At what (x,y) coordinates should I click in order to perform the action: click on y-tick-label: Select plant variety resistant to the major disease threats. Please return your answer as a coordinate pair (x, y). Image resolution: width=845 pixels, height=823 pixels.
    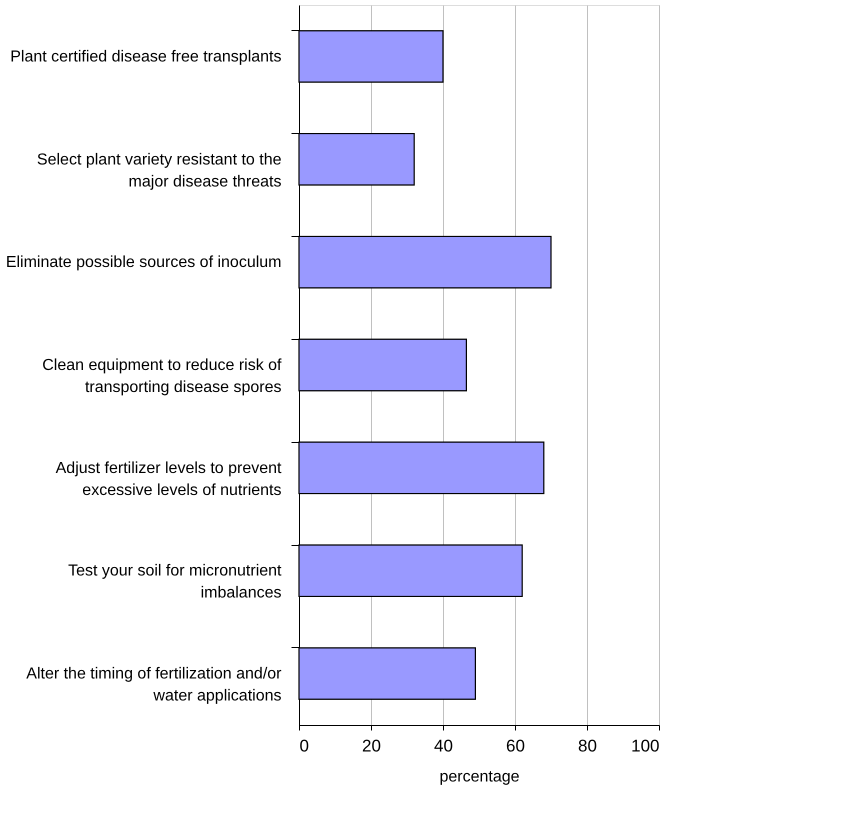
    Looking at the image, I should click on (159, 170).